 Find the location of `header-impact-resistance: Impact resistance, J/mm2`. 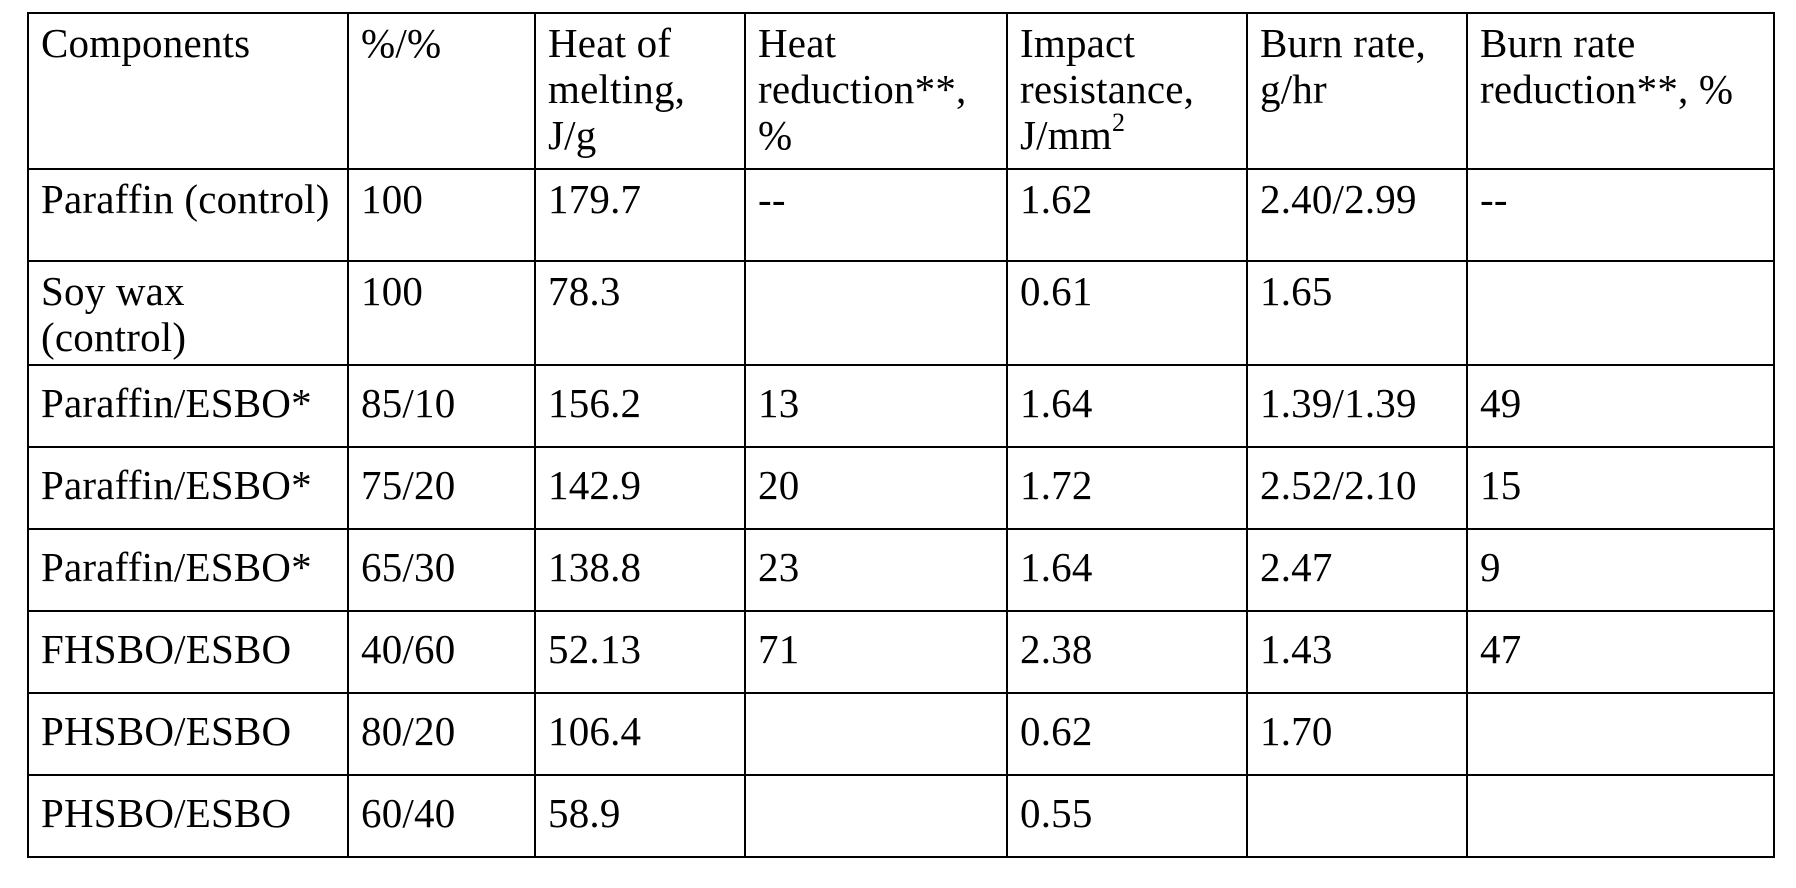

header-impact-resistance: Impact resistance, J/mm2 is located at coordinates (1127, 91).